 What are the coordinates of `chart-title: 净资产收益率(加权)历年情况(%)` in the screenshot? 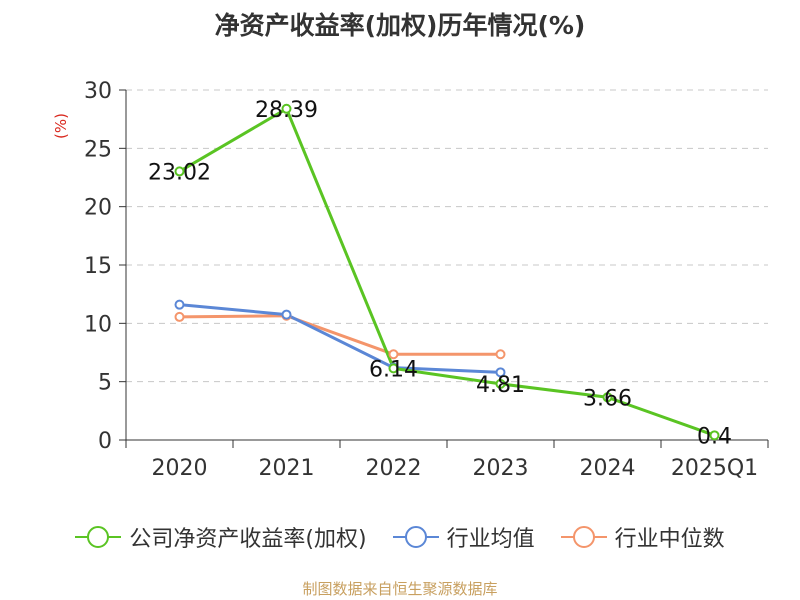 It's located at (400, 25).